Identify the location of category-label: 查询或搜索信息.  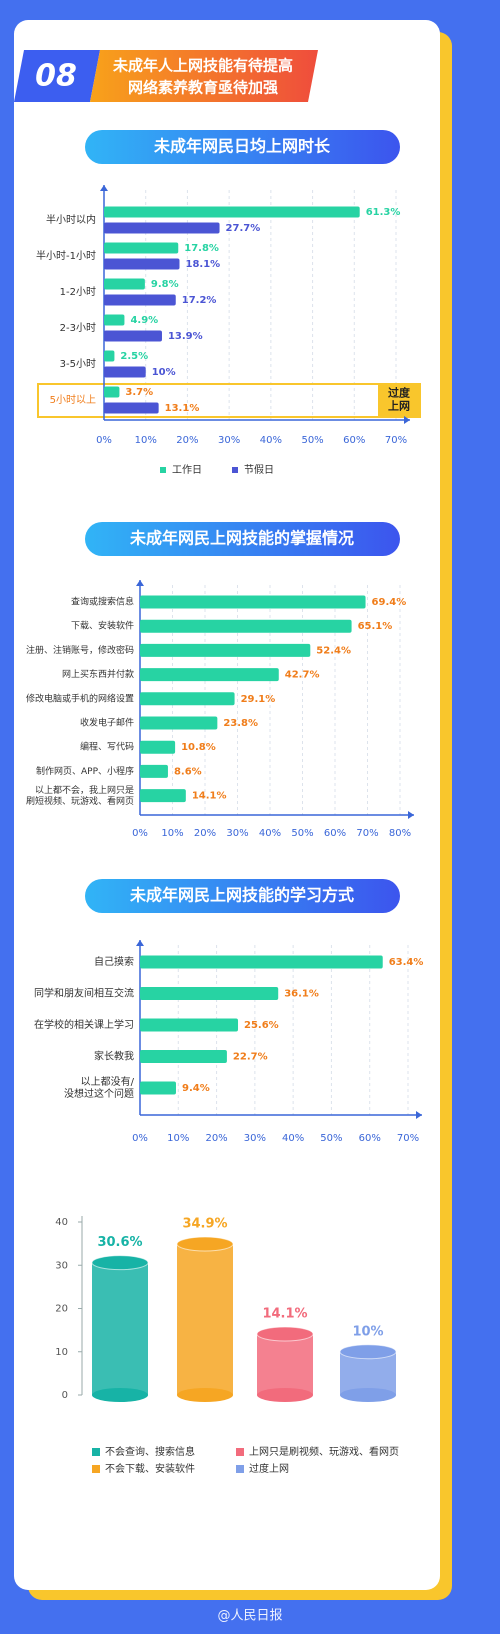
(102, 602).